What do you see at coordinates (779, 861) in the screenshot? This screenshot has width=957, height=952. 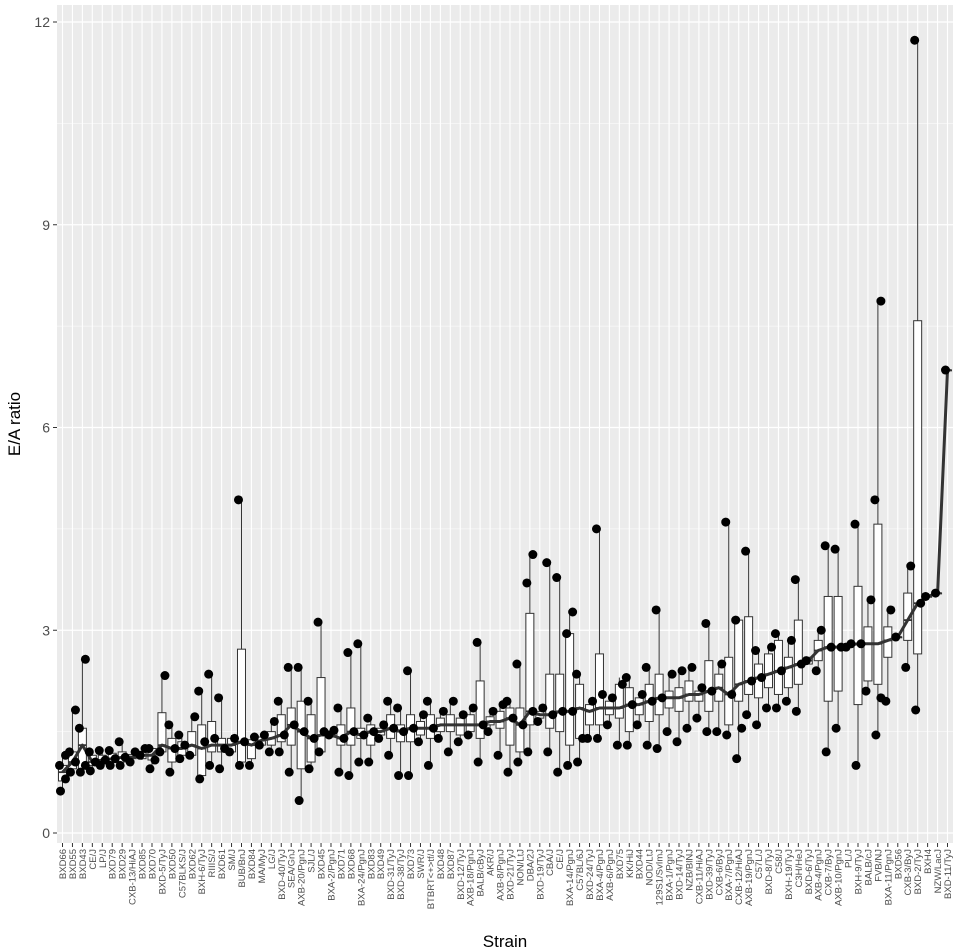 I see `x-tick-label: C58/J` at bounding box center [779, 861].